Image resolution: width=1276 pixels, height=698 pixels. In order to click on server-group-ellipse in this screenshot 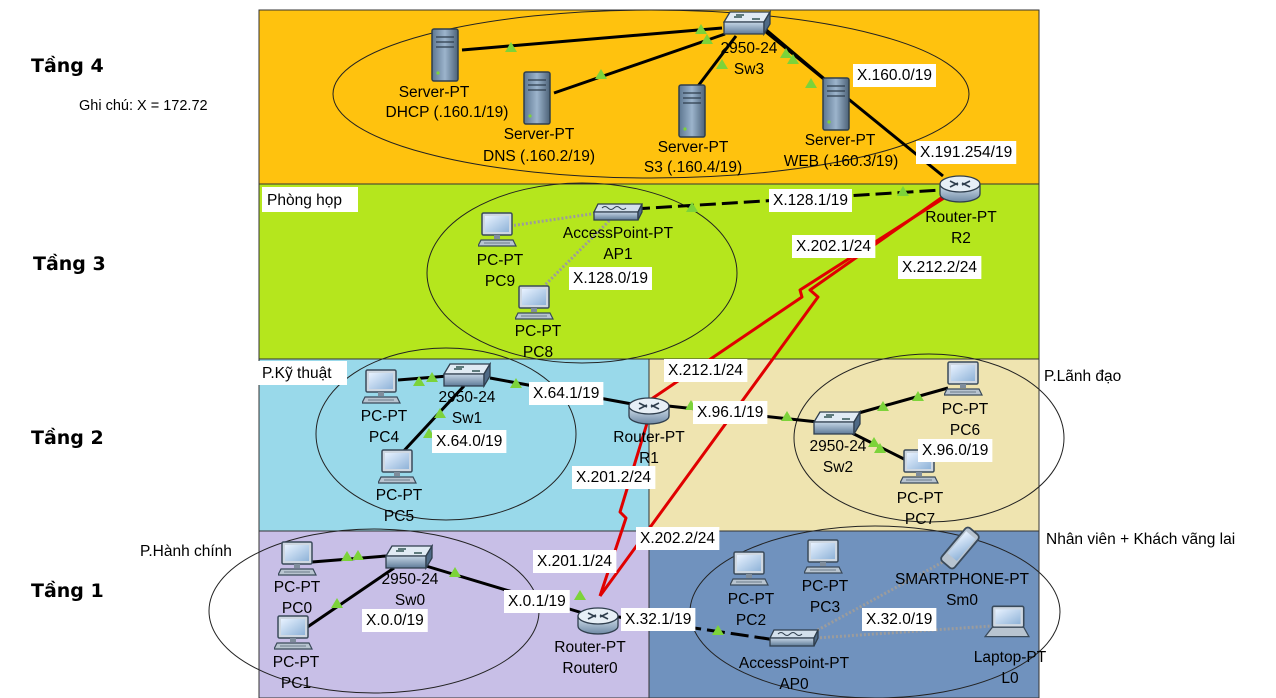, I will do `click(651, 94)`.